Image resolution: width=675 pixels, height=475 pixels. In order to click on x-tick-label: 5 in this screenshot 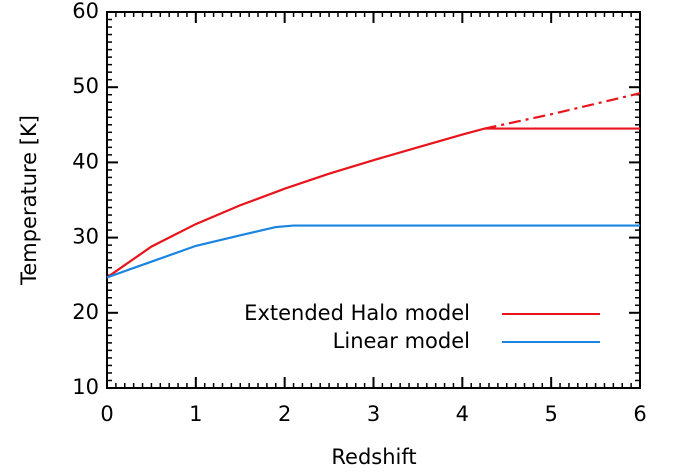, I will do `click(550, 414)`.